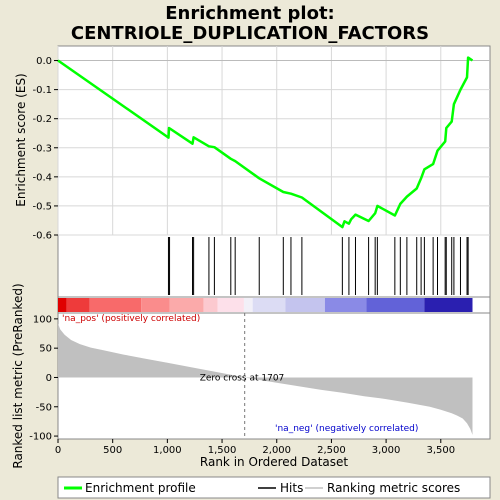  Describe the element at coordinates (42, 148) in the screenshot. I see `es-tick-label-3: -0.3` at that location.